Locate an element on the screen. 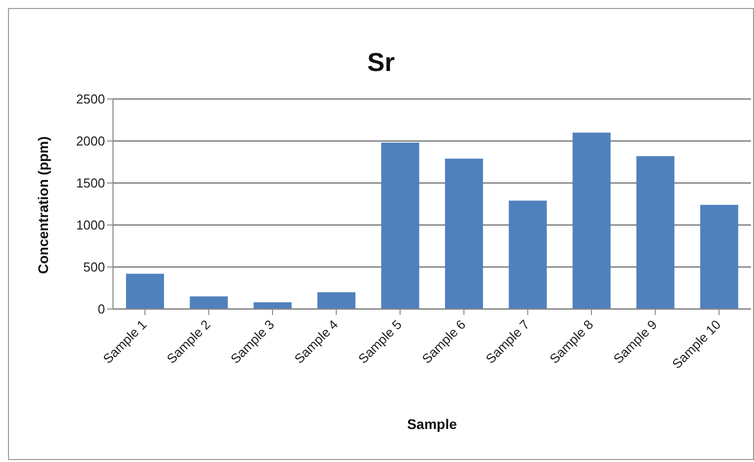  x-axis-title: Sample is located at coordinates (432, 424).